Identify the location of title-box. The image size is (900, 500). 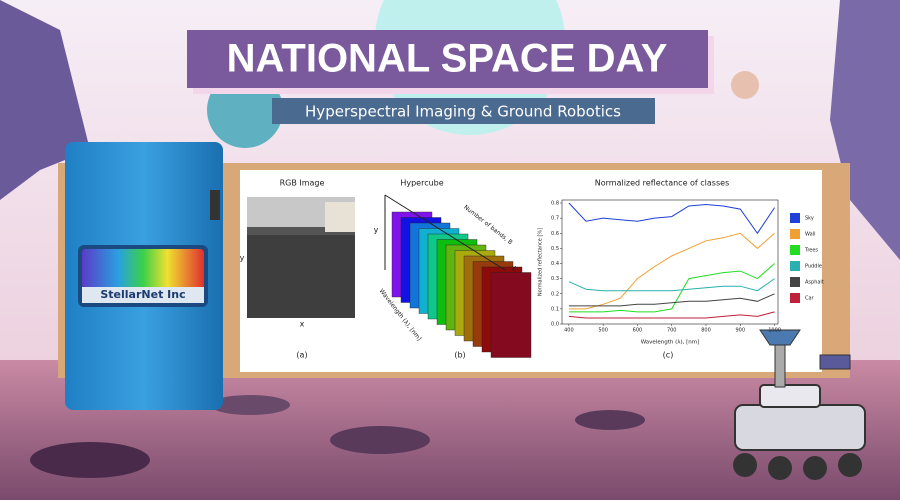
(447, 59).